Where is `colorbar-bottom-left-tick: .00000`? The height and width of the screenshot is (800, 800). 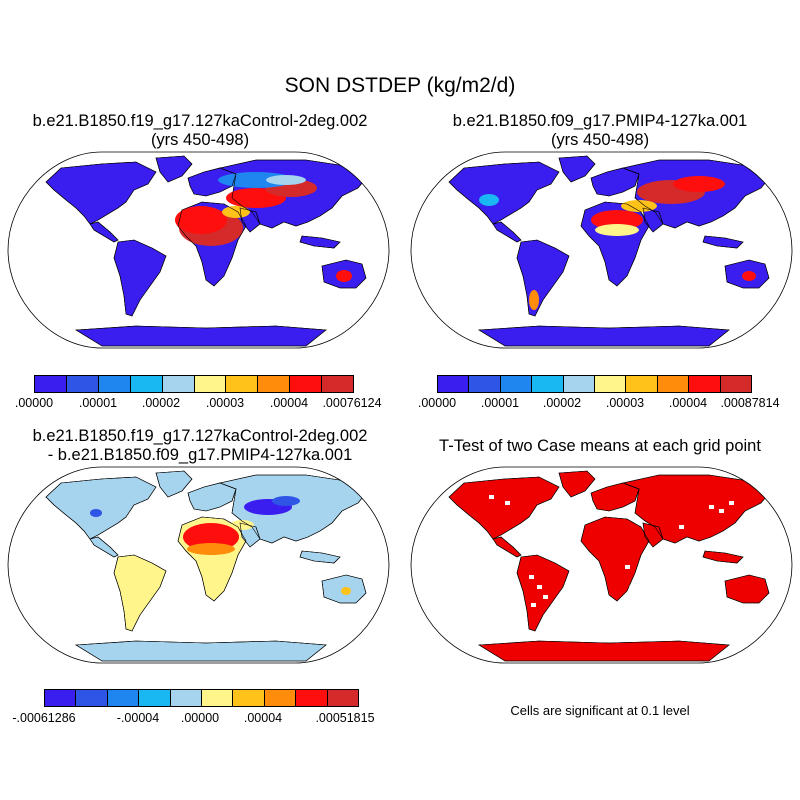 colorbar-bottom-left-tick: .00000 is located at coordinates (200, 718).